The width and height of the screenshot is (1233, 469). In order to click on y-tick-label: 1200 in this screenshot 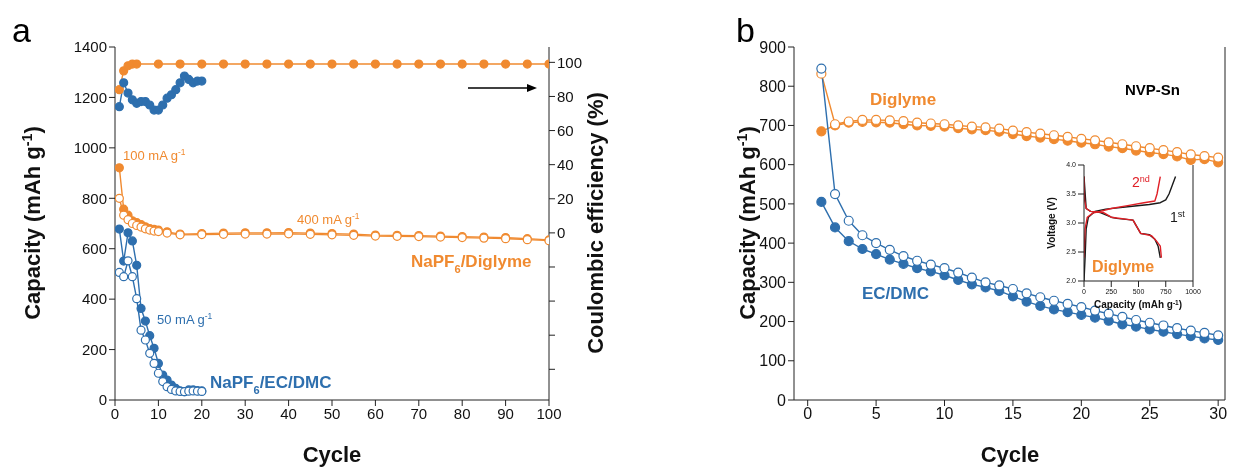, I will do `click(90, 97)`.